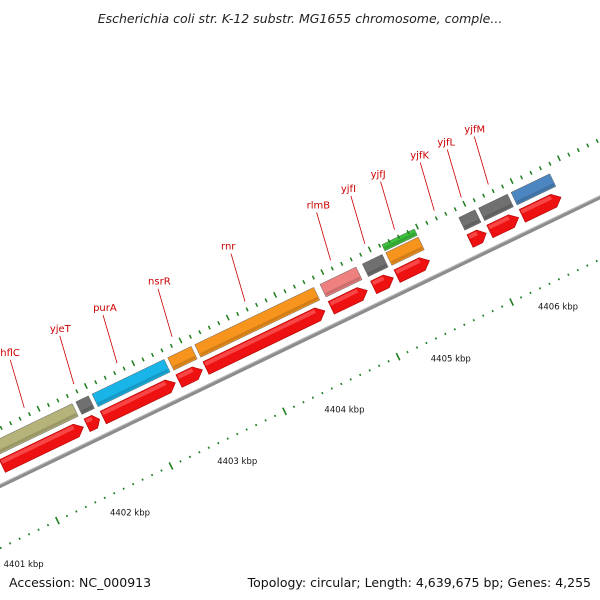 This screenshot has height=600, width=600. What do you see at coordinates (10, 353) in the screenshot?
I see `gene-label: hflC` at bounding box center [10, 353].